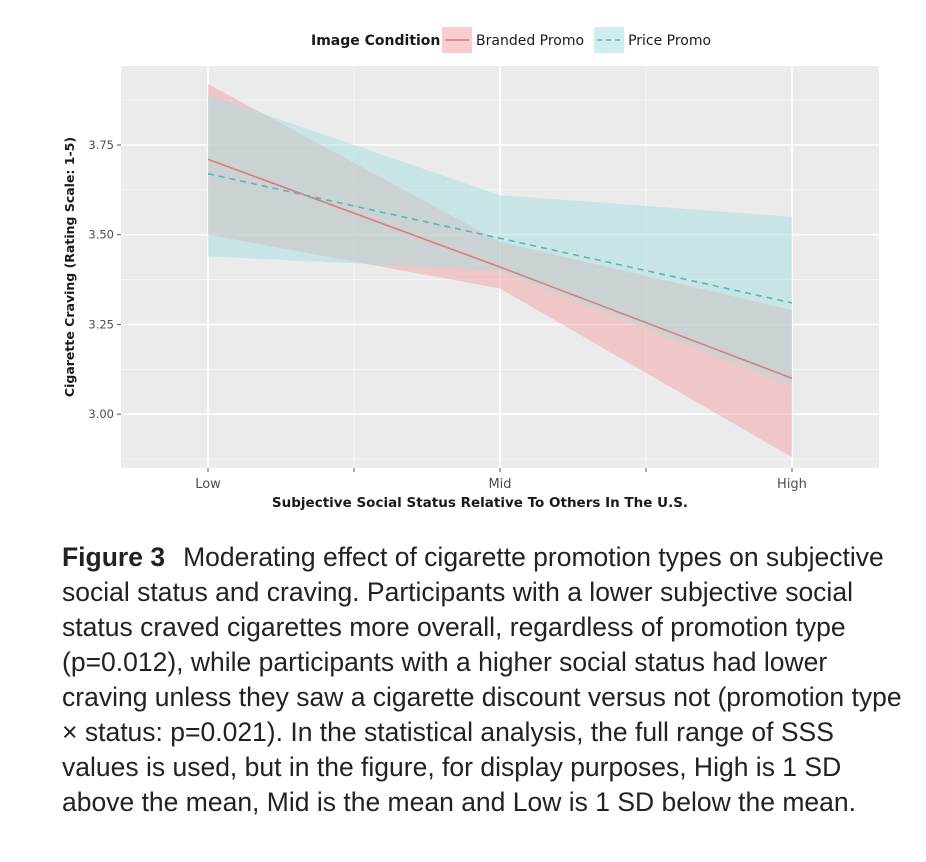  I want to click on legend-label: Price Promo, so click(669, 41).